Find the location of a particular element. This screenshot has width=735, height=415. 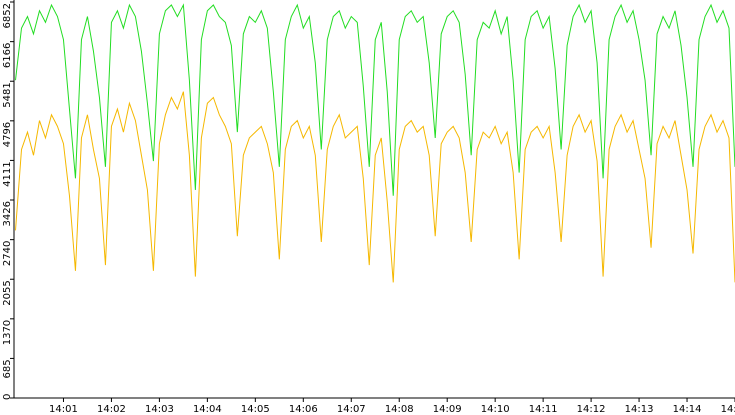

y-tick-label: 6166 is located at coordinates (7, 55).